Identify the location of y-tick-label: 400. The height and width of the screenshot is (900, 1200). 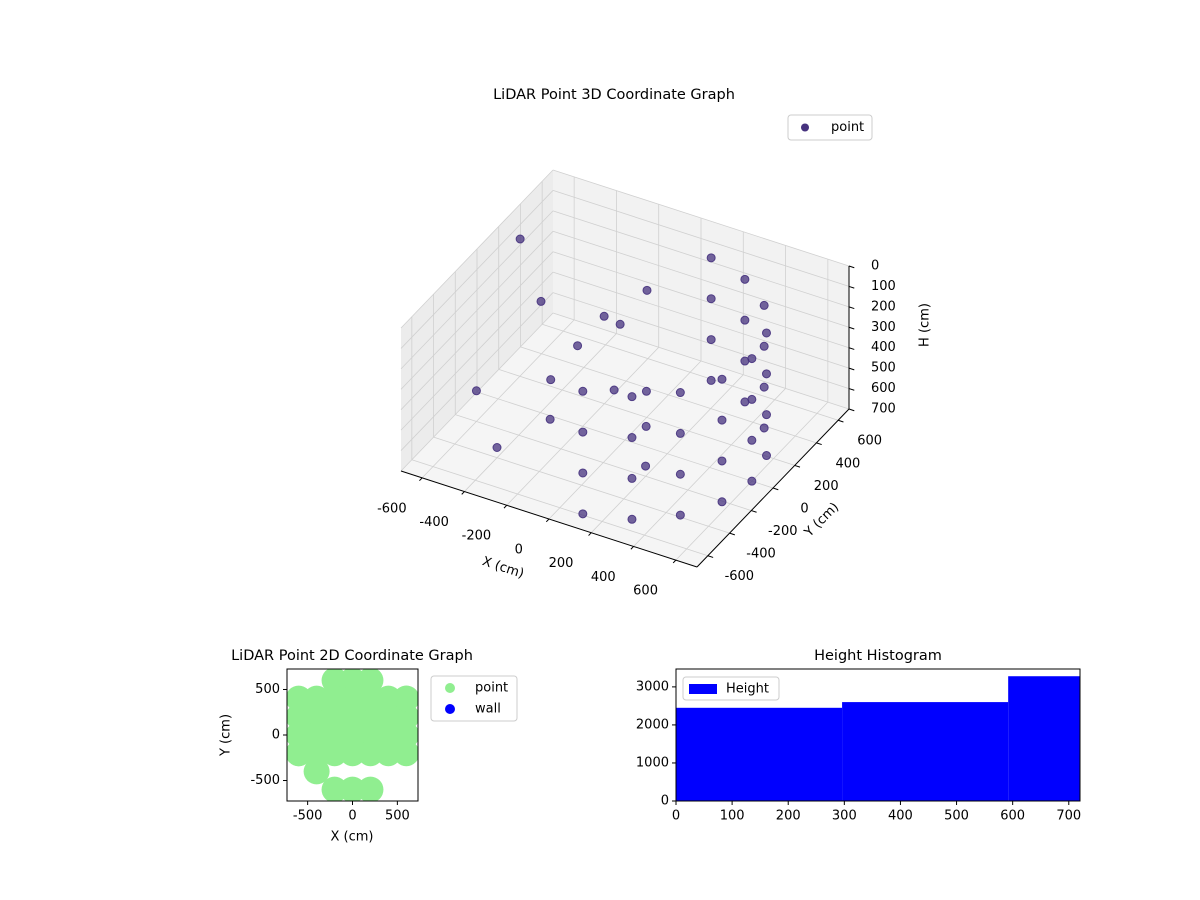
(848, 463).